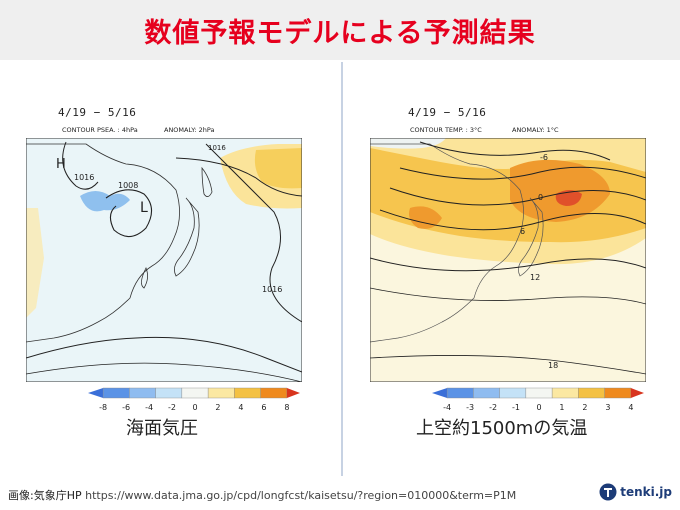  Describe the element at coordinates (568, 198) in the screenshot. I see `positive-anomaly-peak` at that location.